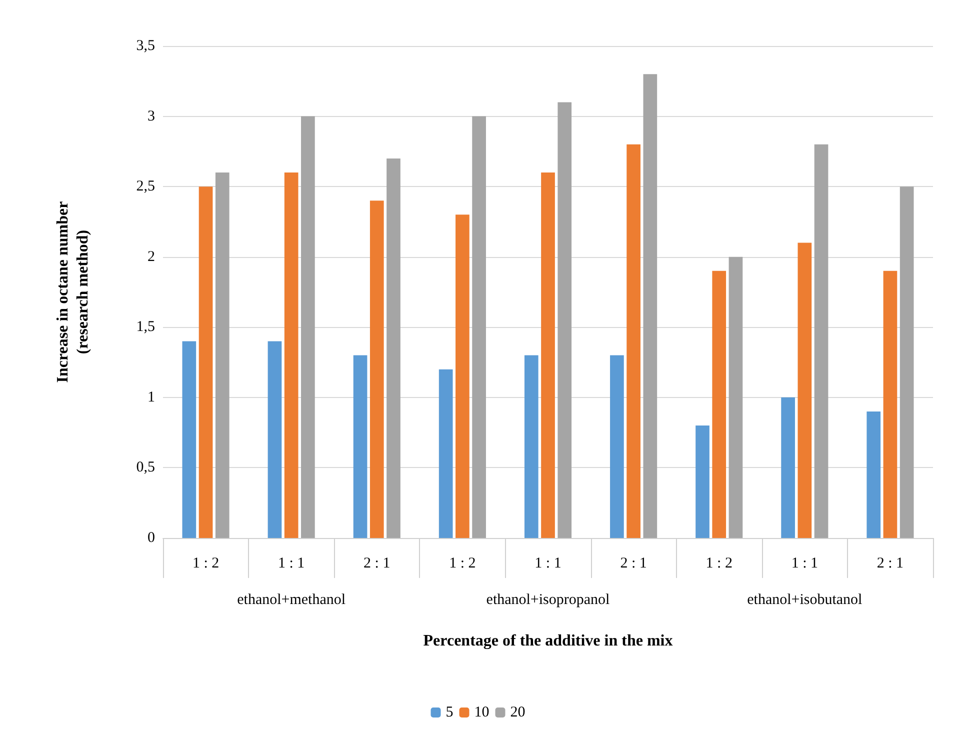 This screenshot has width=956, height=751. Describe the element at coordinates (73, 292) in the screenshot. I see `y-axis-title: Increase in octane number (research method)` at that location.